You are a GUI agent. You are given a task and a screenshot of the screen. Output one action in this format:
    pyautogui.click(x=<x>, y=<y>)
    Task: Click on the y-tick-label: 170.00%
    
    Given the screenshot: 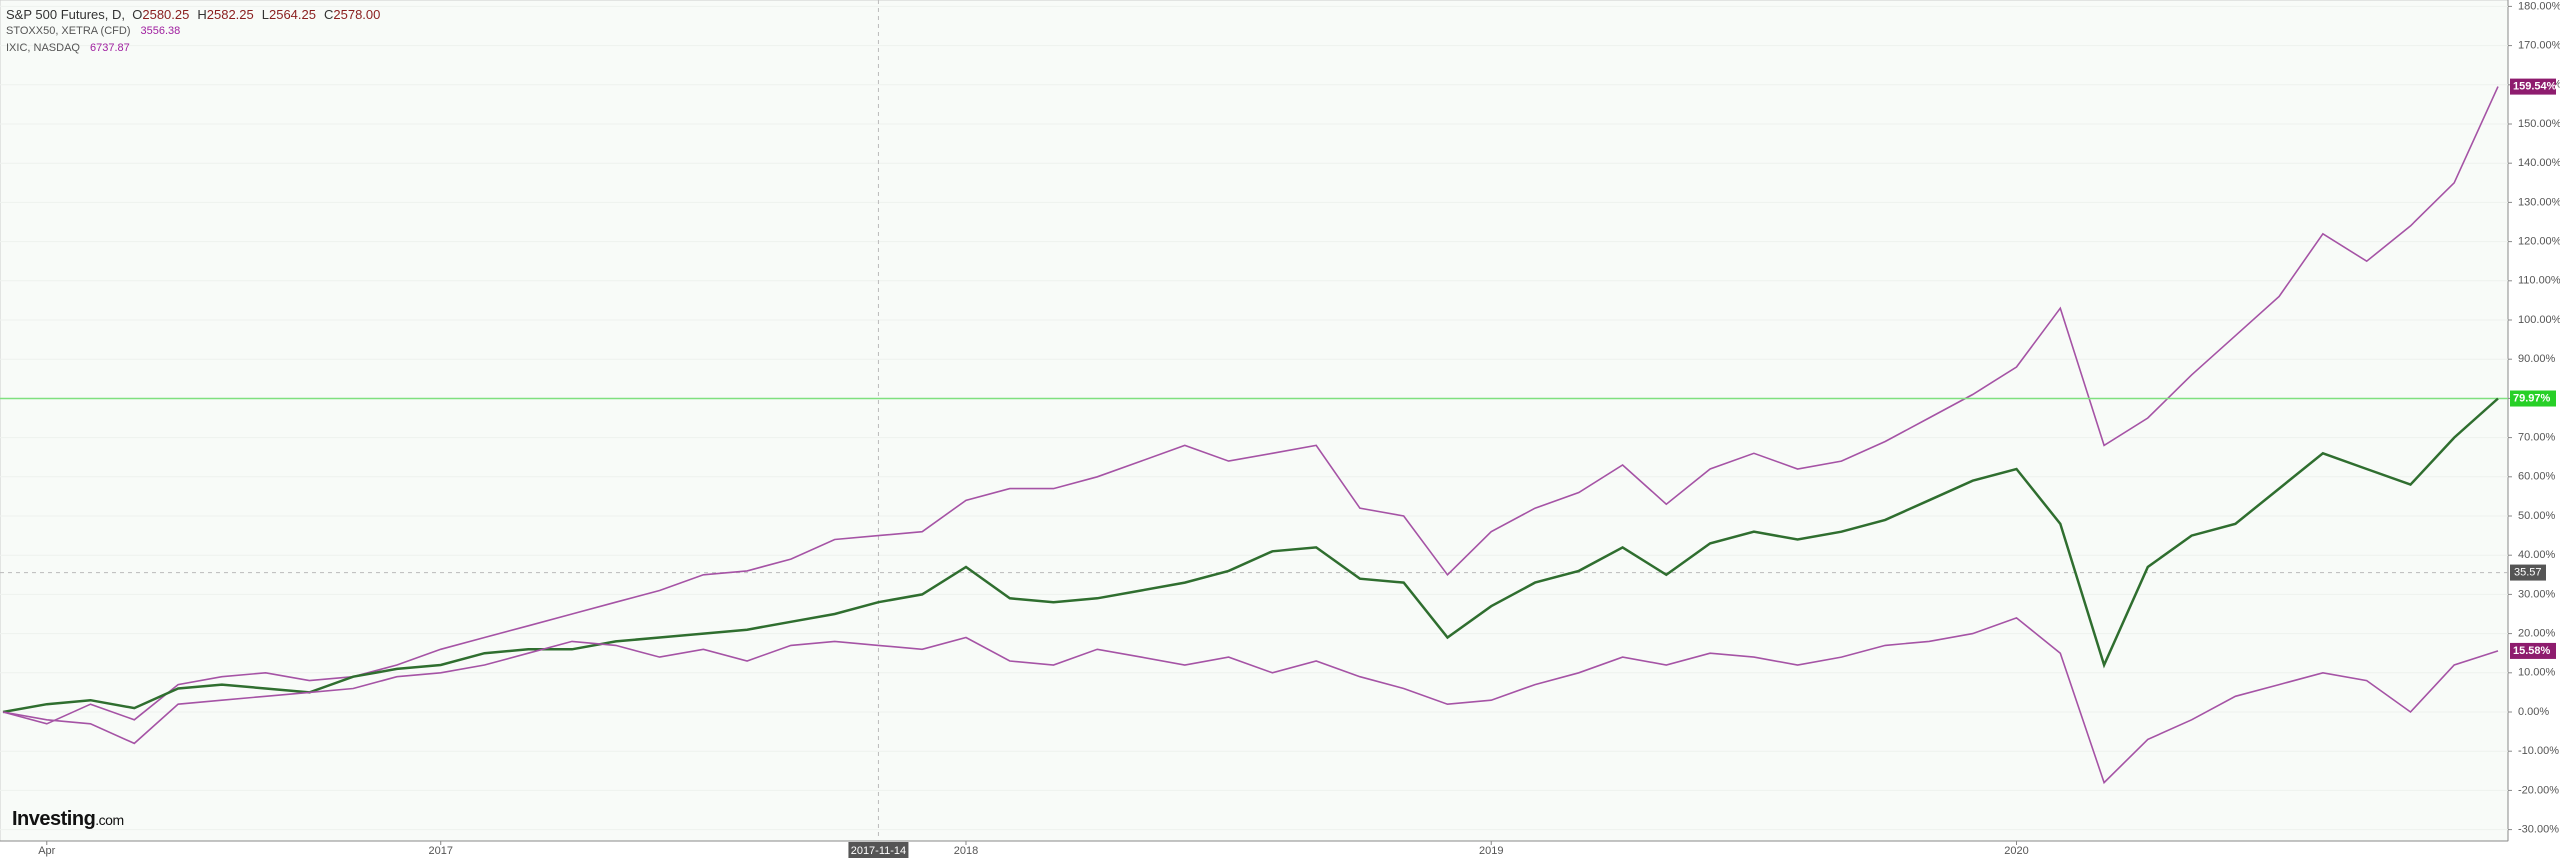 What is the action you would take?
    pyautogui.click(x=2539, y=46)
    